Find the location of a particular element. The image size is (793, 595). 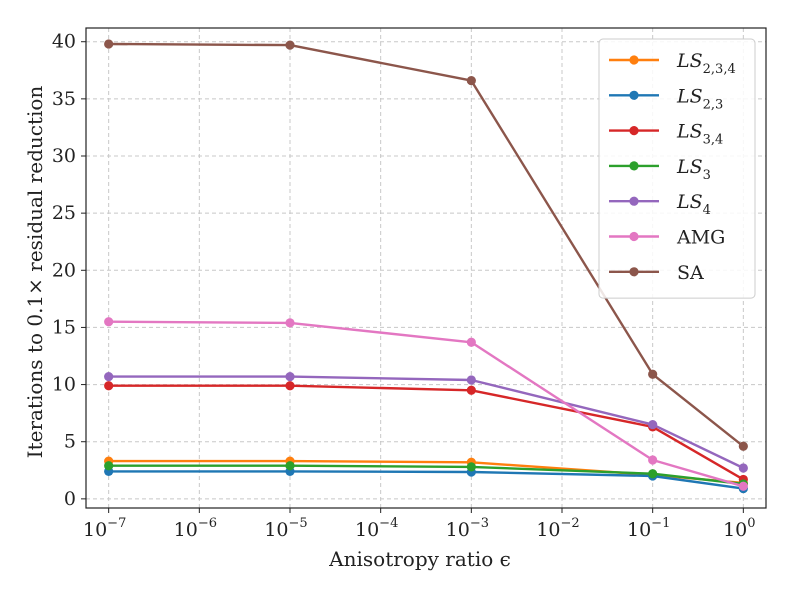

x-axis-label: Anisotropy ratio ϵ is located at coordinates (419, 559).